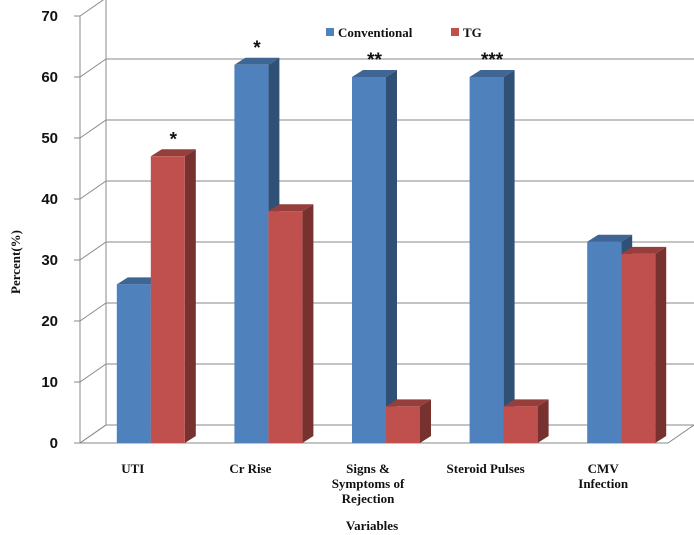  I want to click on x-axis-title: Variables, so click(372, 525).